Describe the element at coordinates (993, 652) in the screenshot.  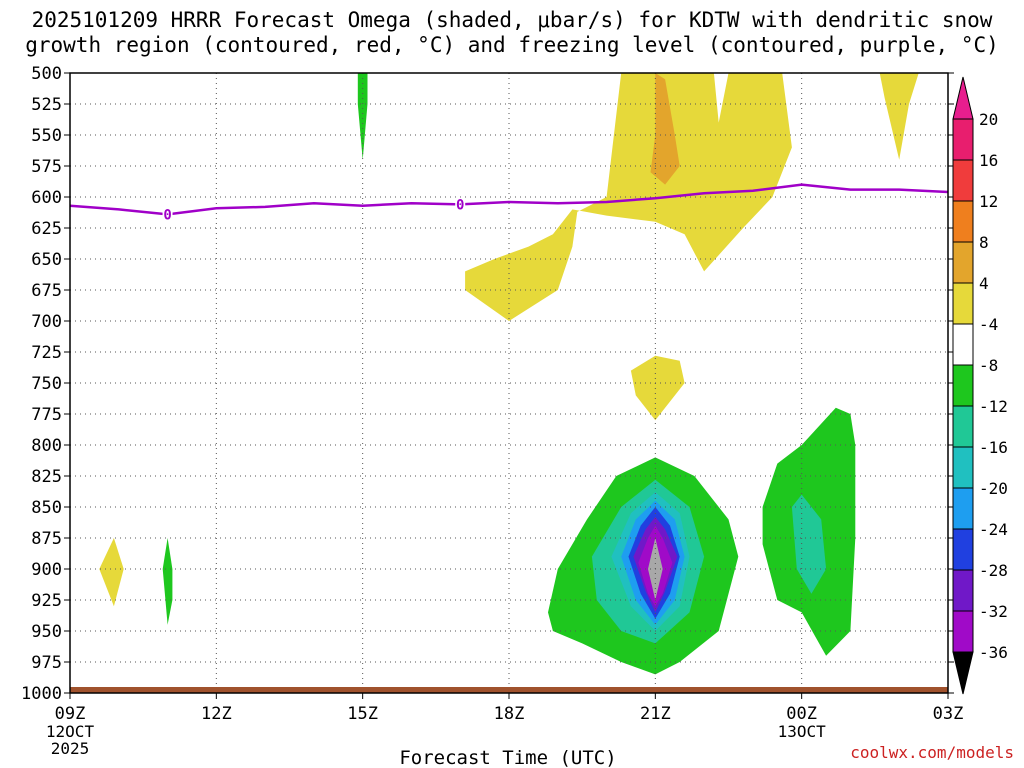
I see `colorbar-label: -36` at that location.